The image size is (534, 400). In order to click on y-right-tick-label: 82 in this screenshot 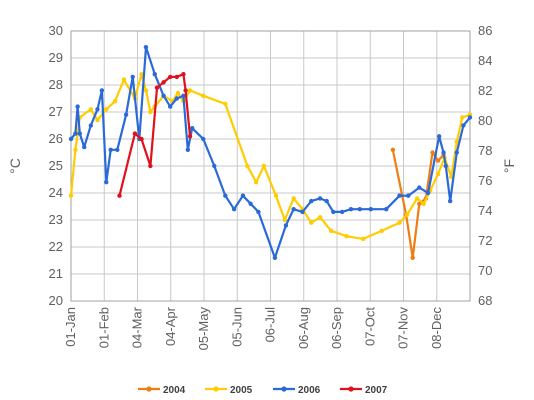, I will do `click(485, 90)`.